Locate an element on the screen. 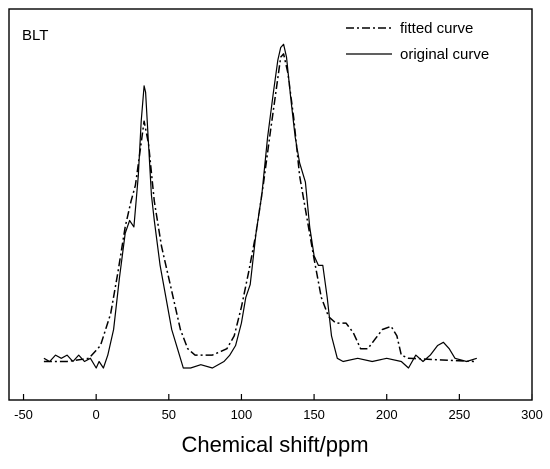  legend-label-fitted-curve: fitted curve is located at coordinates (436, 28).